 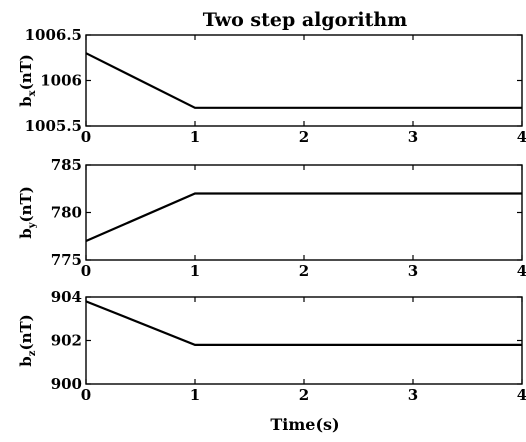 What do you see at coordinates (66, 213) in the screenshot?
I see `y-tick-label: 780` at bounding box center [66, 213].